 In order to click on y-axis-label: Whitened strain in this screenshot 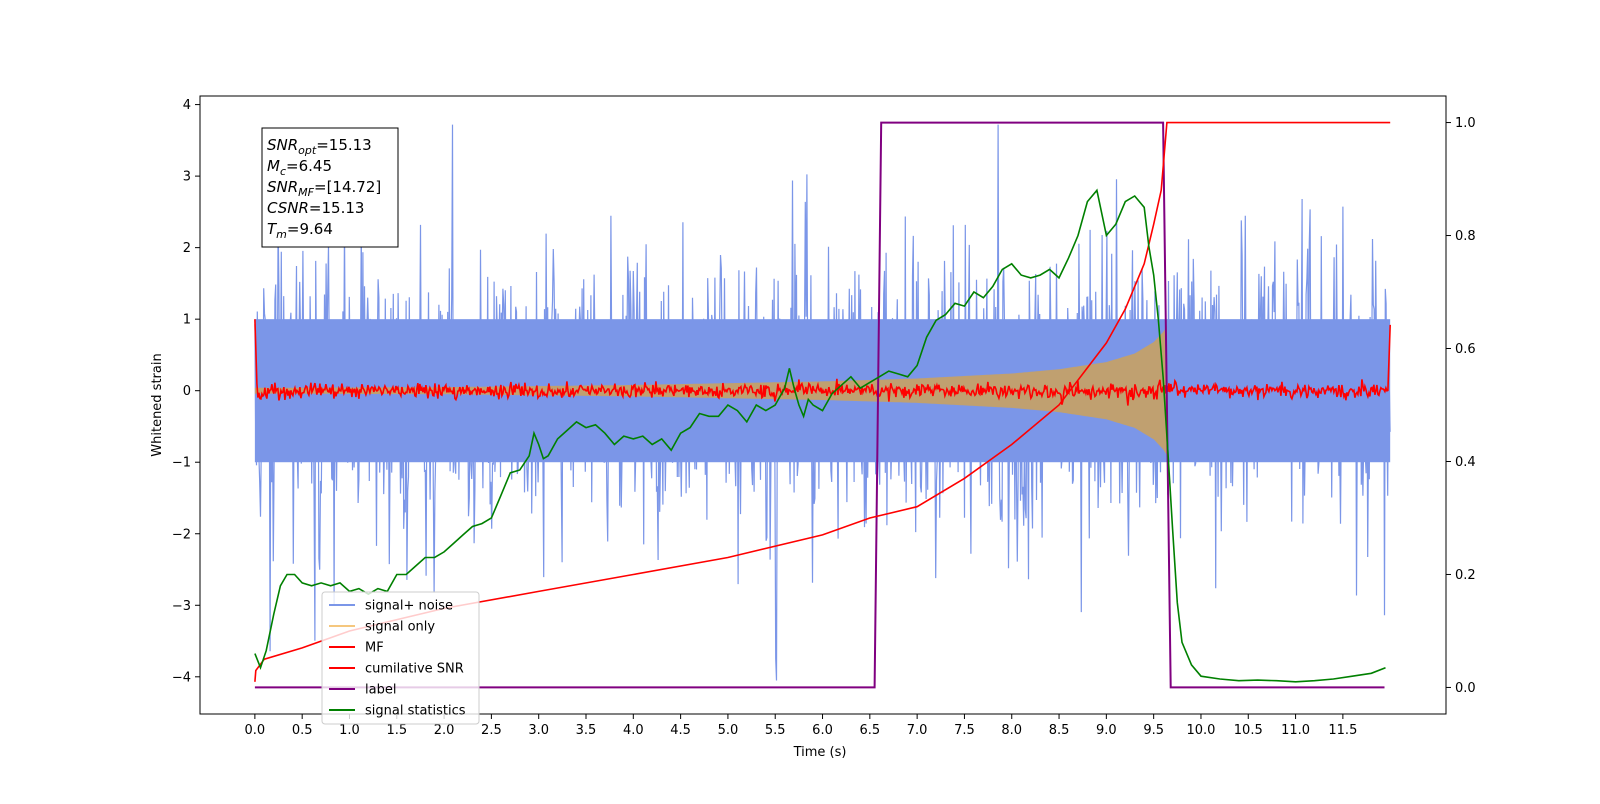, I will do `click(157, 404)`.